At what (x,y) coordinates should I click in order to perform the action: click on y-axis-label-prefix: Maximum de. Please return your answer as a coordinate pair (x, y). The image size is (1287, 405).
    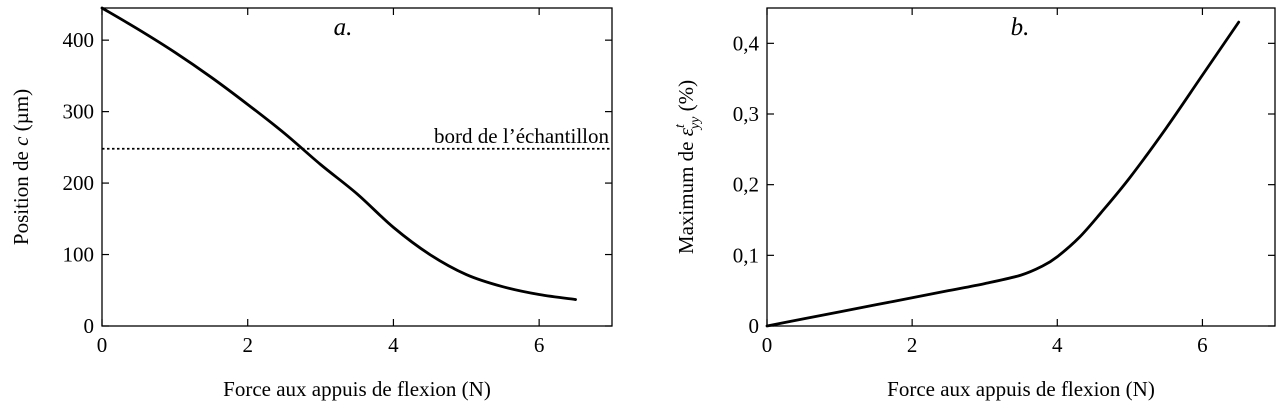
    Looking at the image, I should click on (686, 195).